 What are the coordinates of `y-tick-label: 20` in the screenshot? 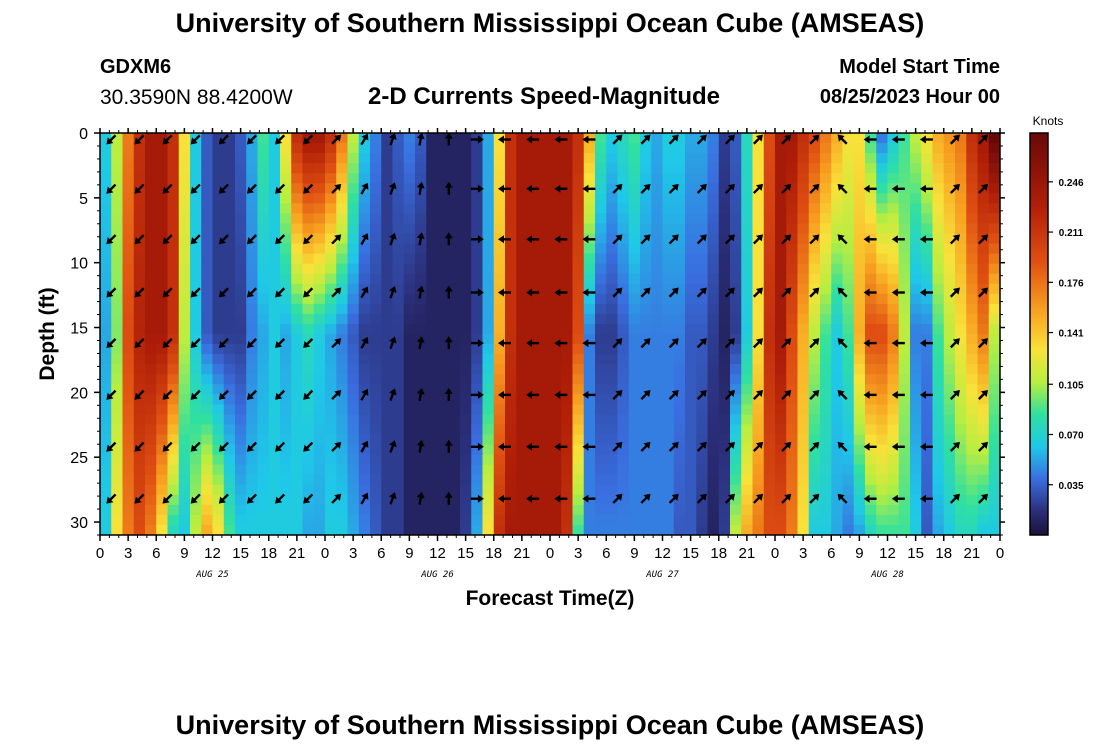 It's located at (79, 393).